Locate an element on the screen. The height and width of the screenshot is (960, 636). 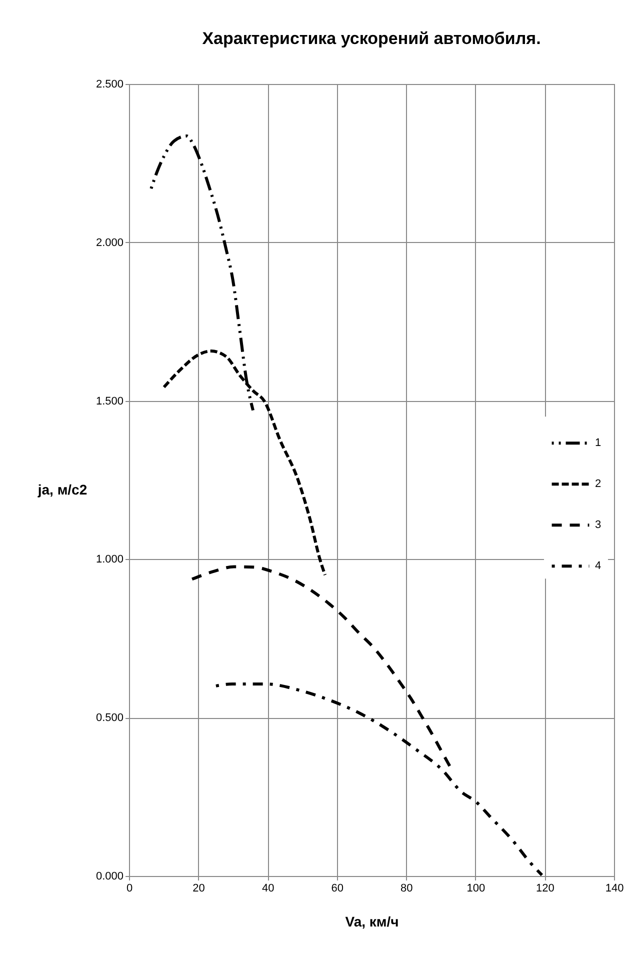
x-tick-label: 120 is located at coordinates (545, 888).